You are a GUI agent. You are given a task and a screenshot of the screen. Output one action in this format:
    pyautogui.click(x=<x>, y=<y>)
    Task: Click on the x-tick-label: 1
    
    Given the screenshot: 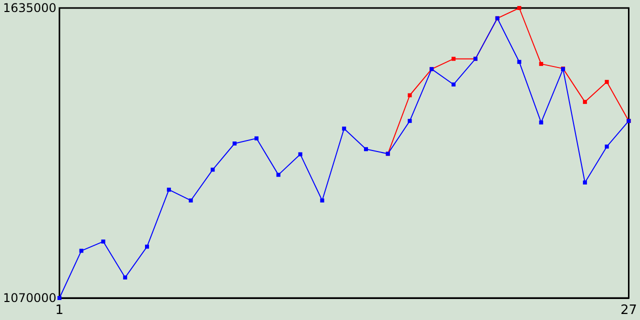 What is the action you would take?
    pyautogui.click(x=59, y=310)
    